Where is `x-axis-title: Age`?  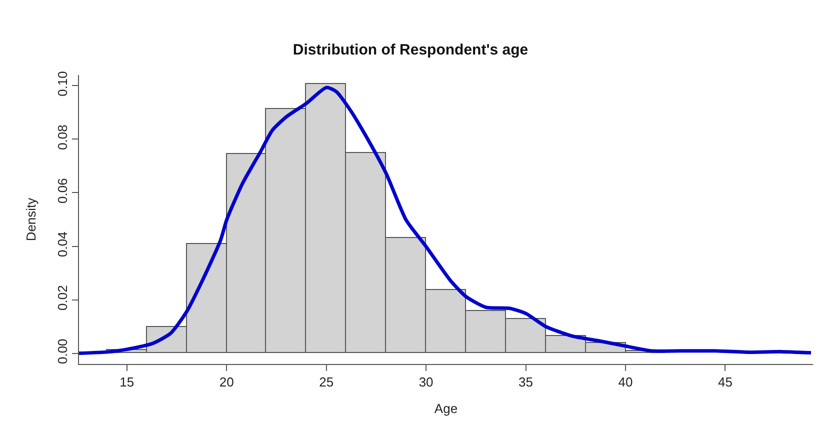
x-axis-title: Age is located at coordinates (446, 408).